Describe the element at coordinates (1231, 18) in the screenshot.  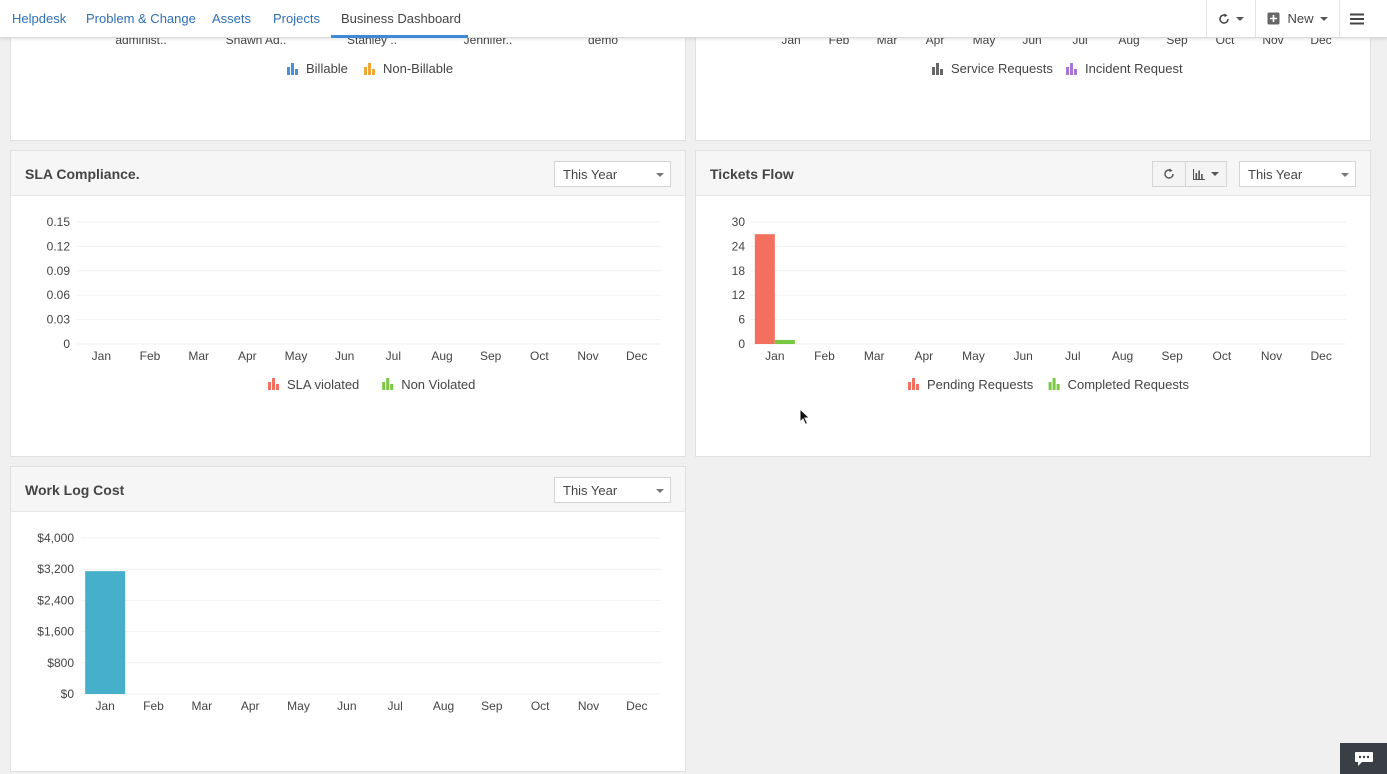
I see `refresh-dropdown-button` at that location.